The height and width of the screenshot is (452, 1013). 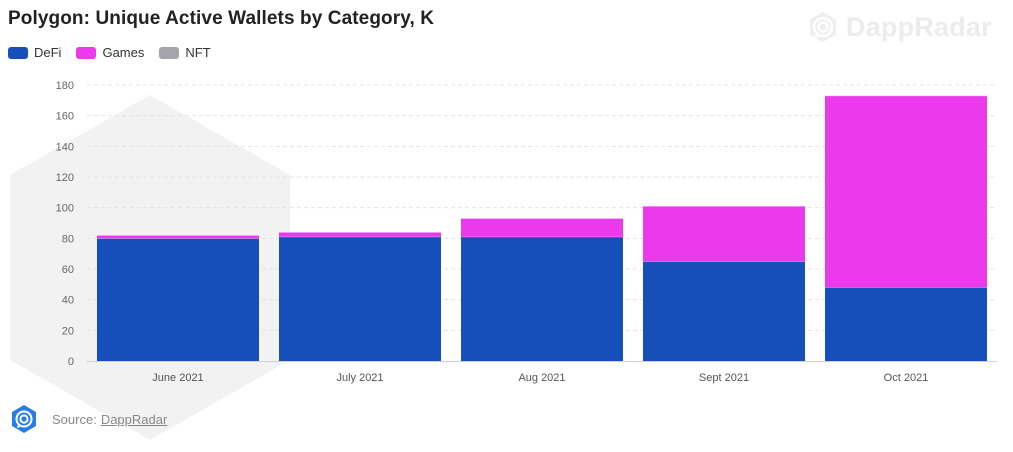 I want to click on legend-item-games: Games, so click(x=110, y=52).